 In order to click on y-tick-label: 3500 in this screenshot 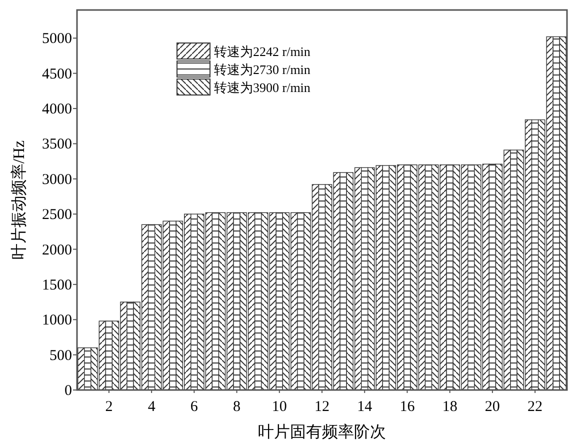, I will do `click(57, 144)`.